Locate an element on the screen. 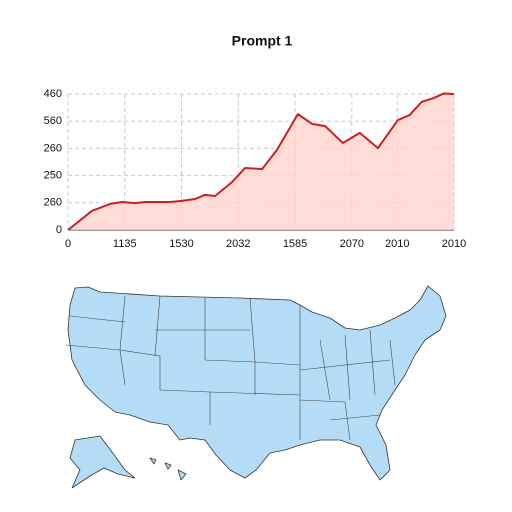 This screenshot has height=512, width=512. x-tick-label: 1135 is located at coordinates (125, 244).